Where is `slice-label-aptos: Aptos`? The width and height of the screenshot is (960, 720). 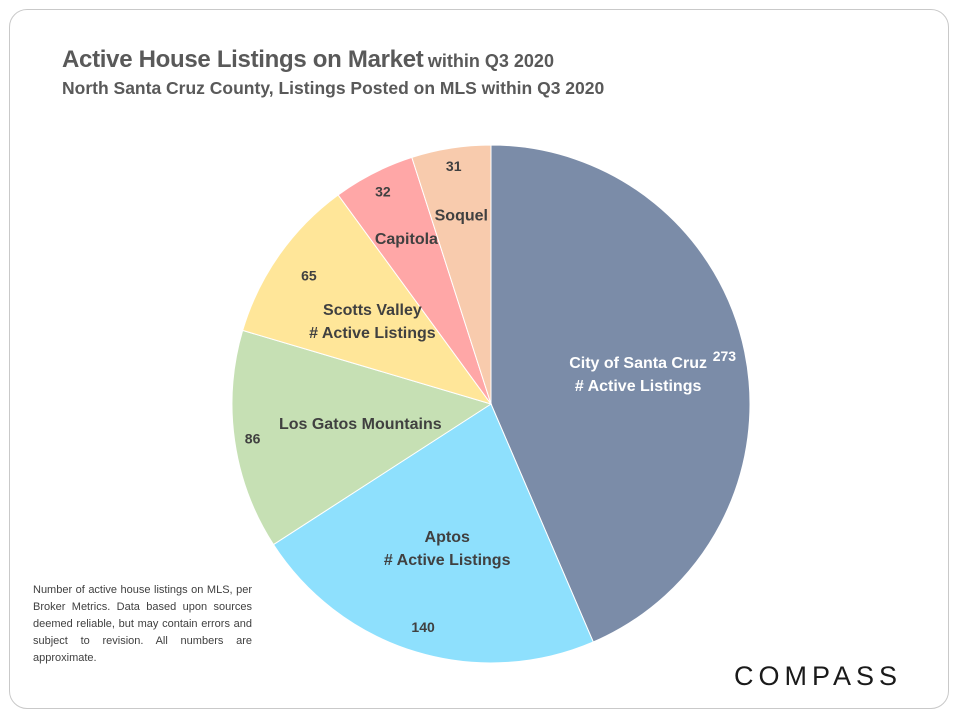
slice-label-aptos: Aptos is located at coordinates (447, 537).